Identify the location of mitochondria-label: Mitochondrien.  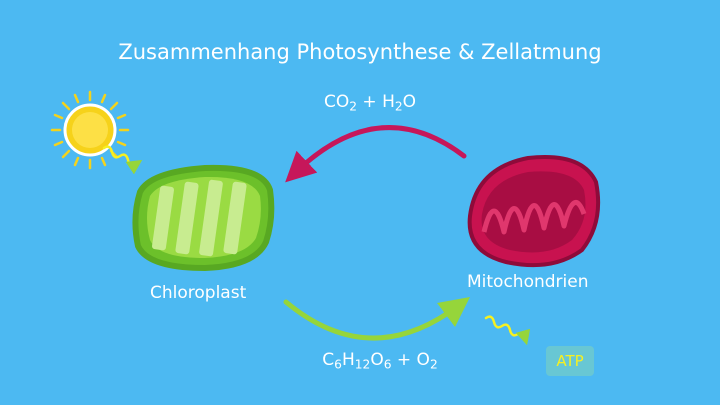
(528, 282).